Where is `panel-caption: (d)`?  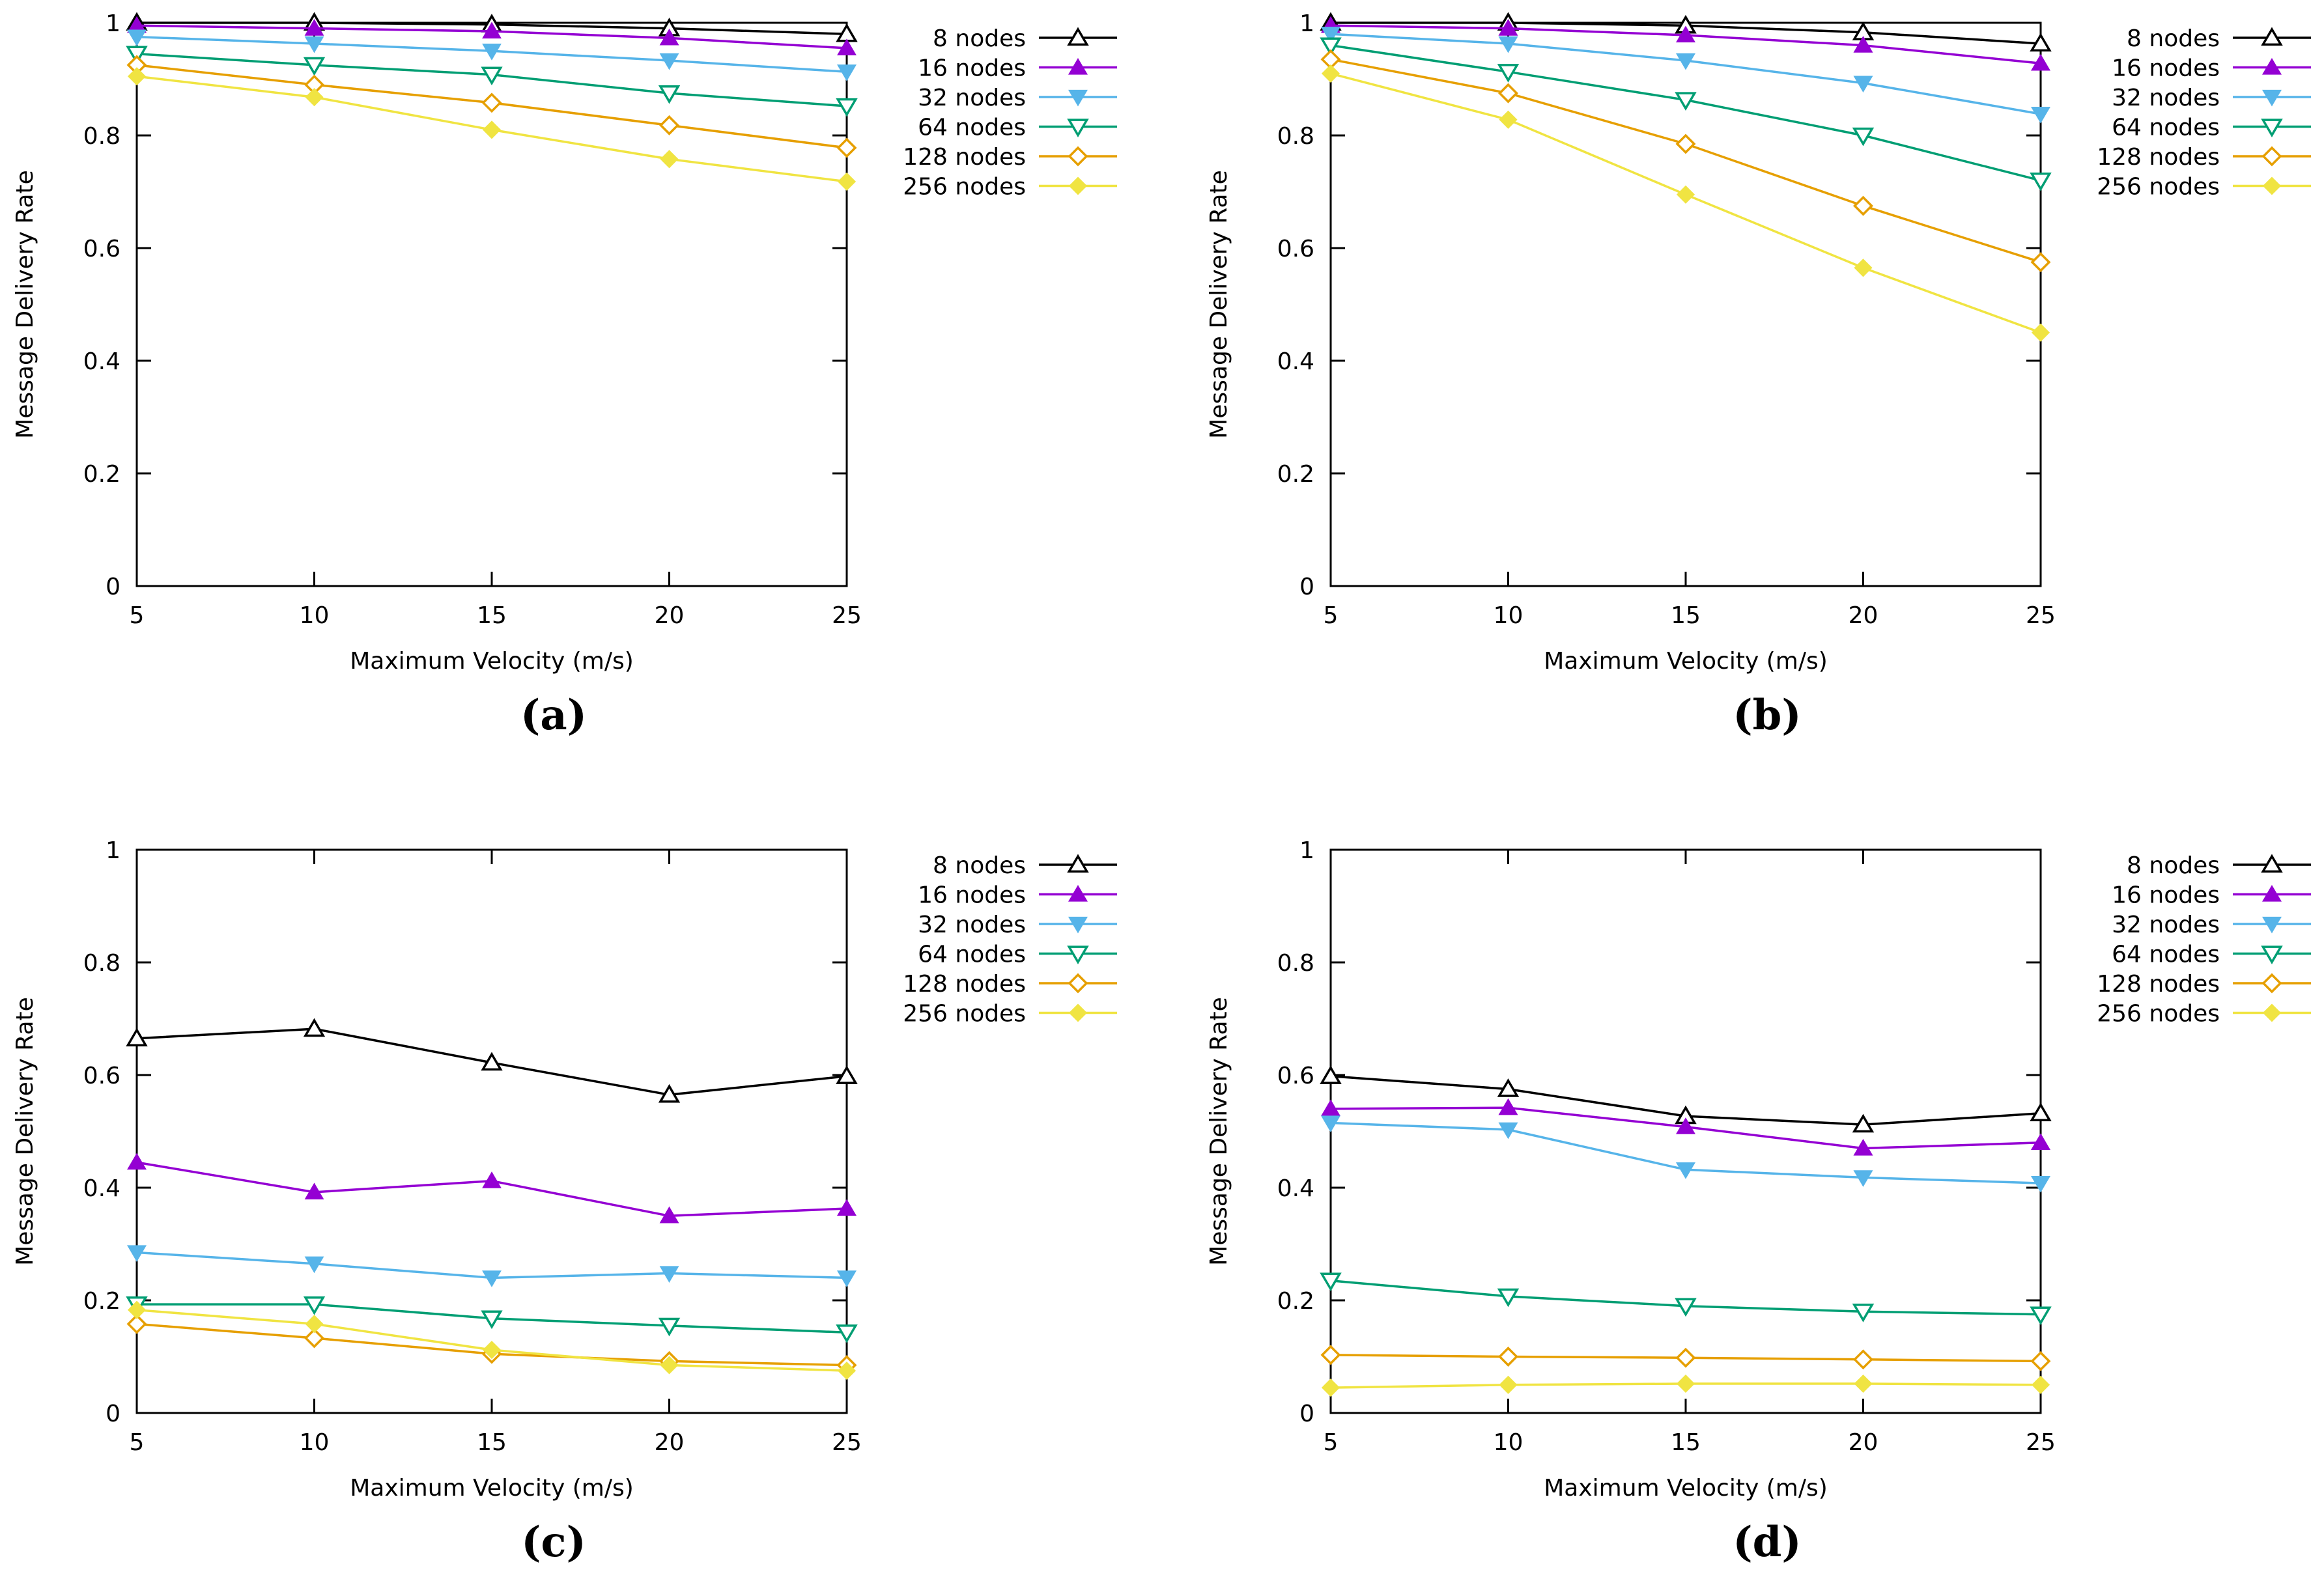
panel-caption: (d) is located at coordinates (1767, 1542).